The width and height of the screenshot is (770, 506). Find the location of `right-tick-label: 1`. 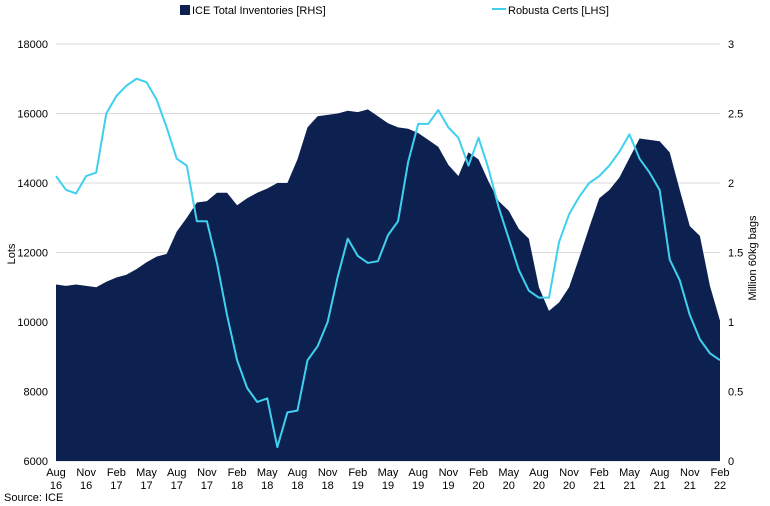

right-tick-label: 1 is located at coordinates (731, 323).